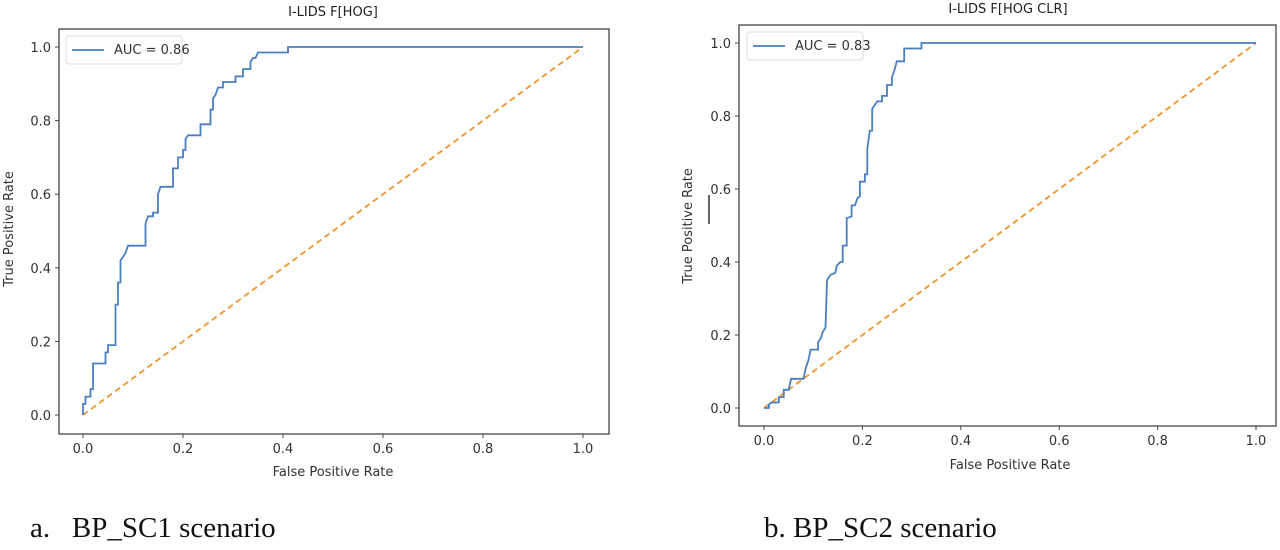 The image size is (1280, 550). What do you see at coordinates (1007, 9) in the screenshot?
I see `chart-title: I-LIDS F[HOG CLR]` at bounding box center [1007, 9].